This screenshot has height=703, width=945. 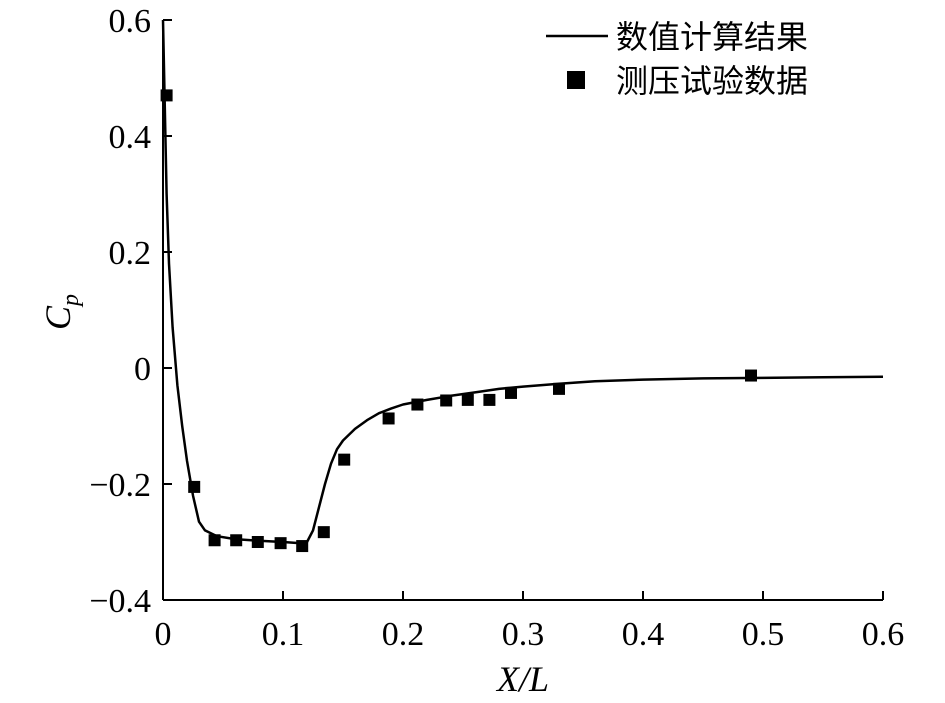 What do you see at coordinates (712, 81) in the screenshot?
I see `legend-label-marker: 测压试验数据` at bounding box center [712, 81].